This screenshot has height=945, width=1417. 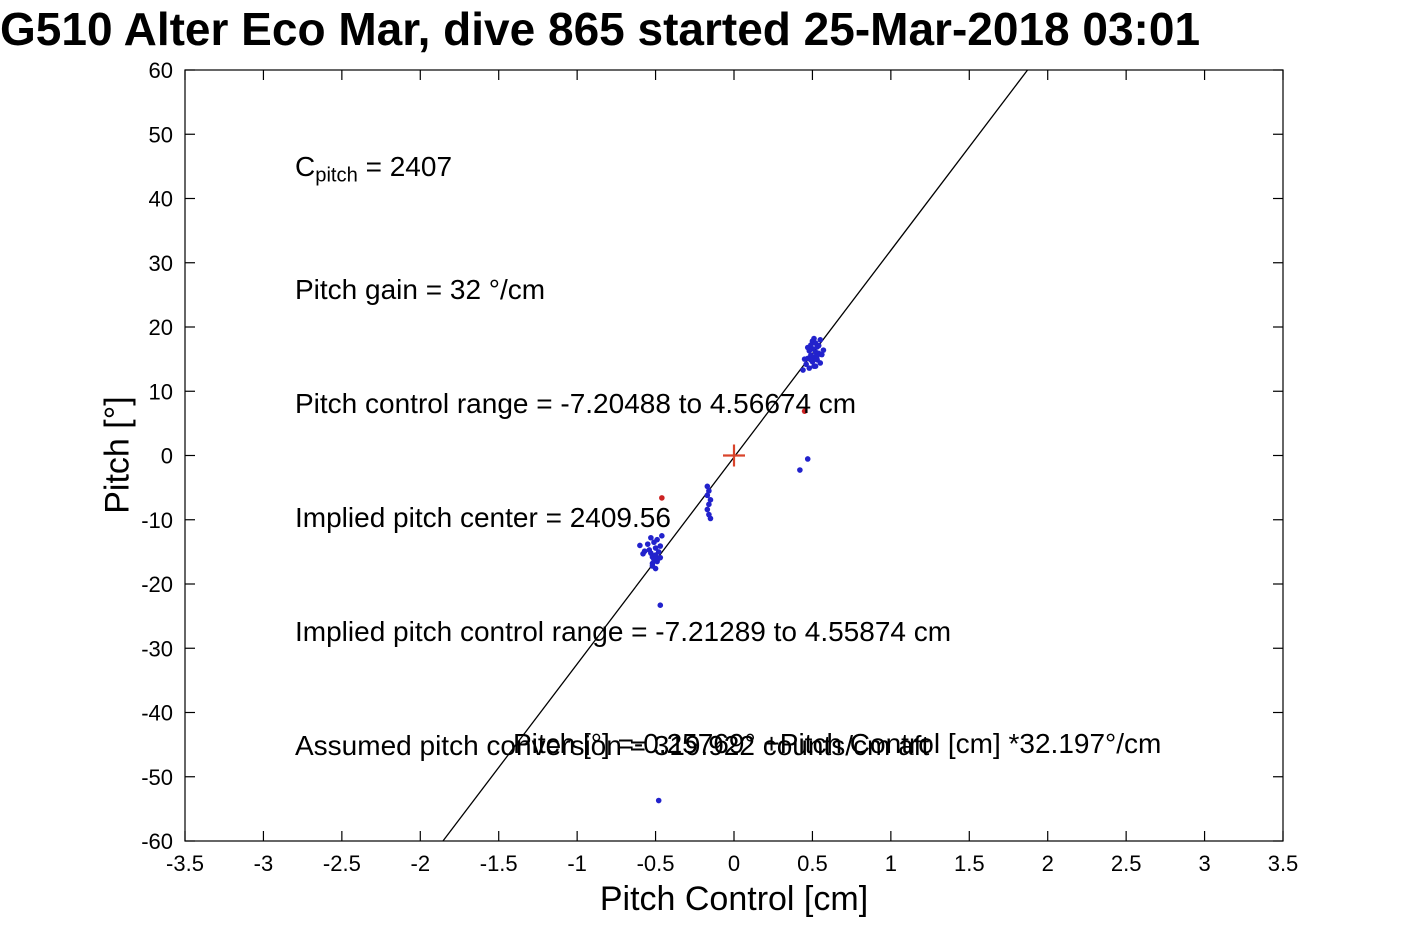 What do you see at coordinates (185, 863) in the screenshot?
I see `x-tick-label: -3.5` at bounding box center [185, 863].